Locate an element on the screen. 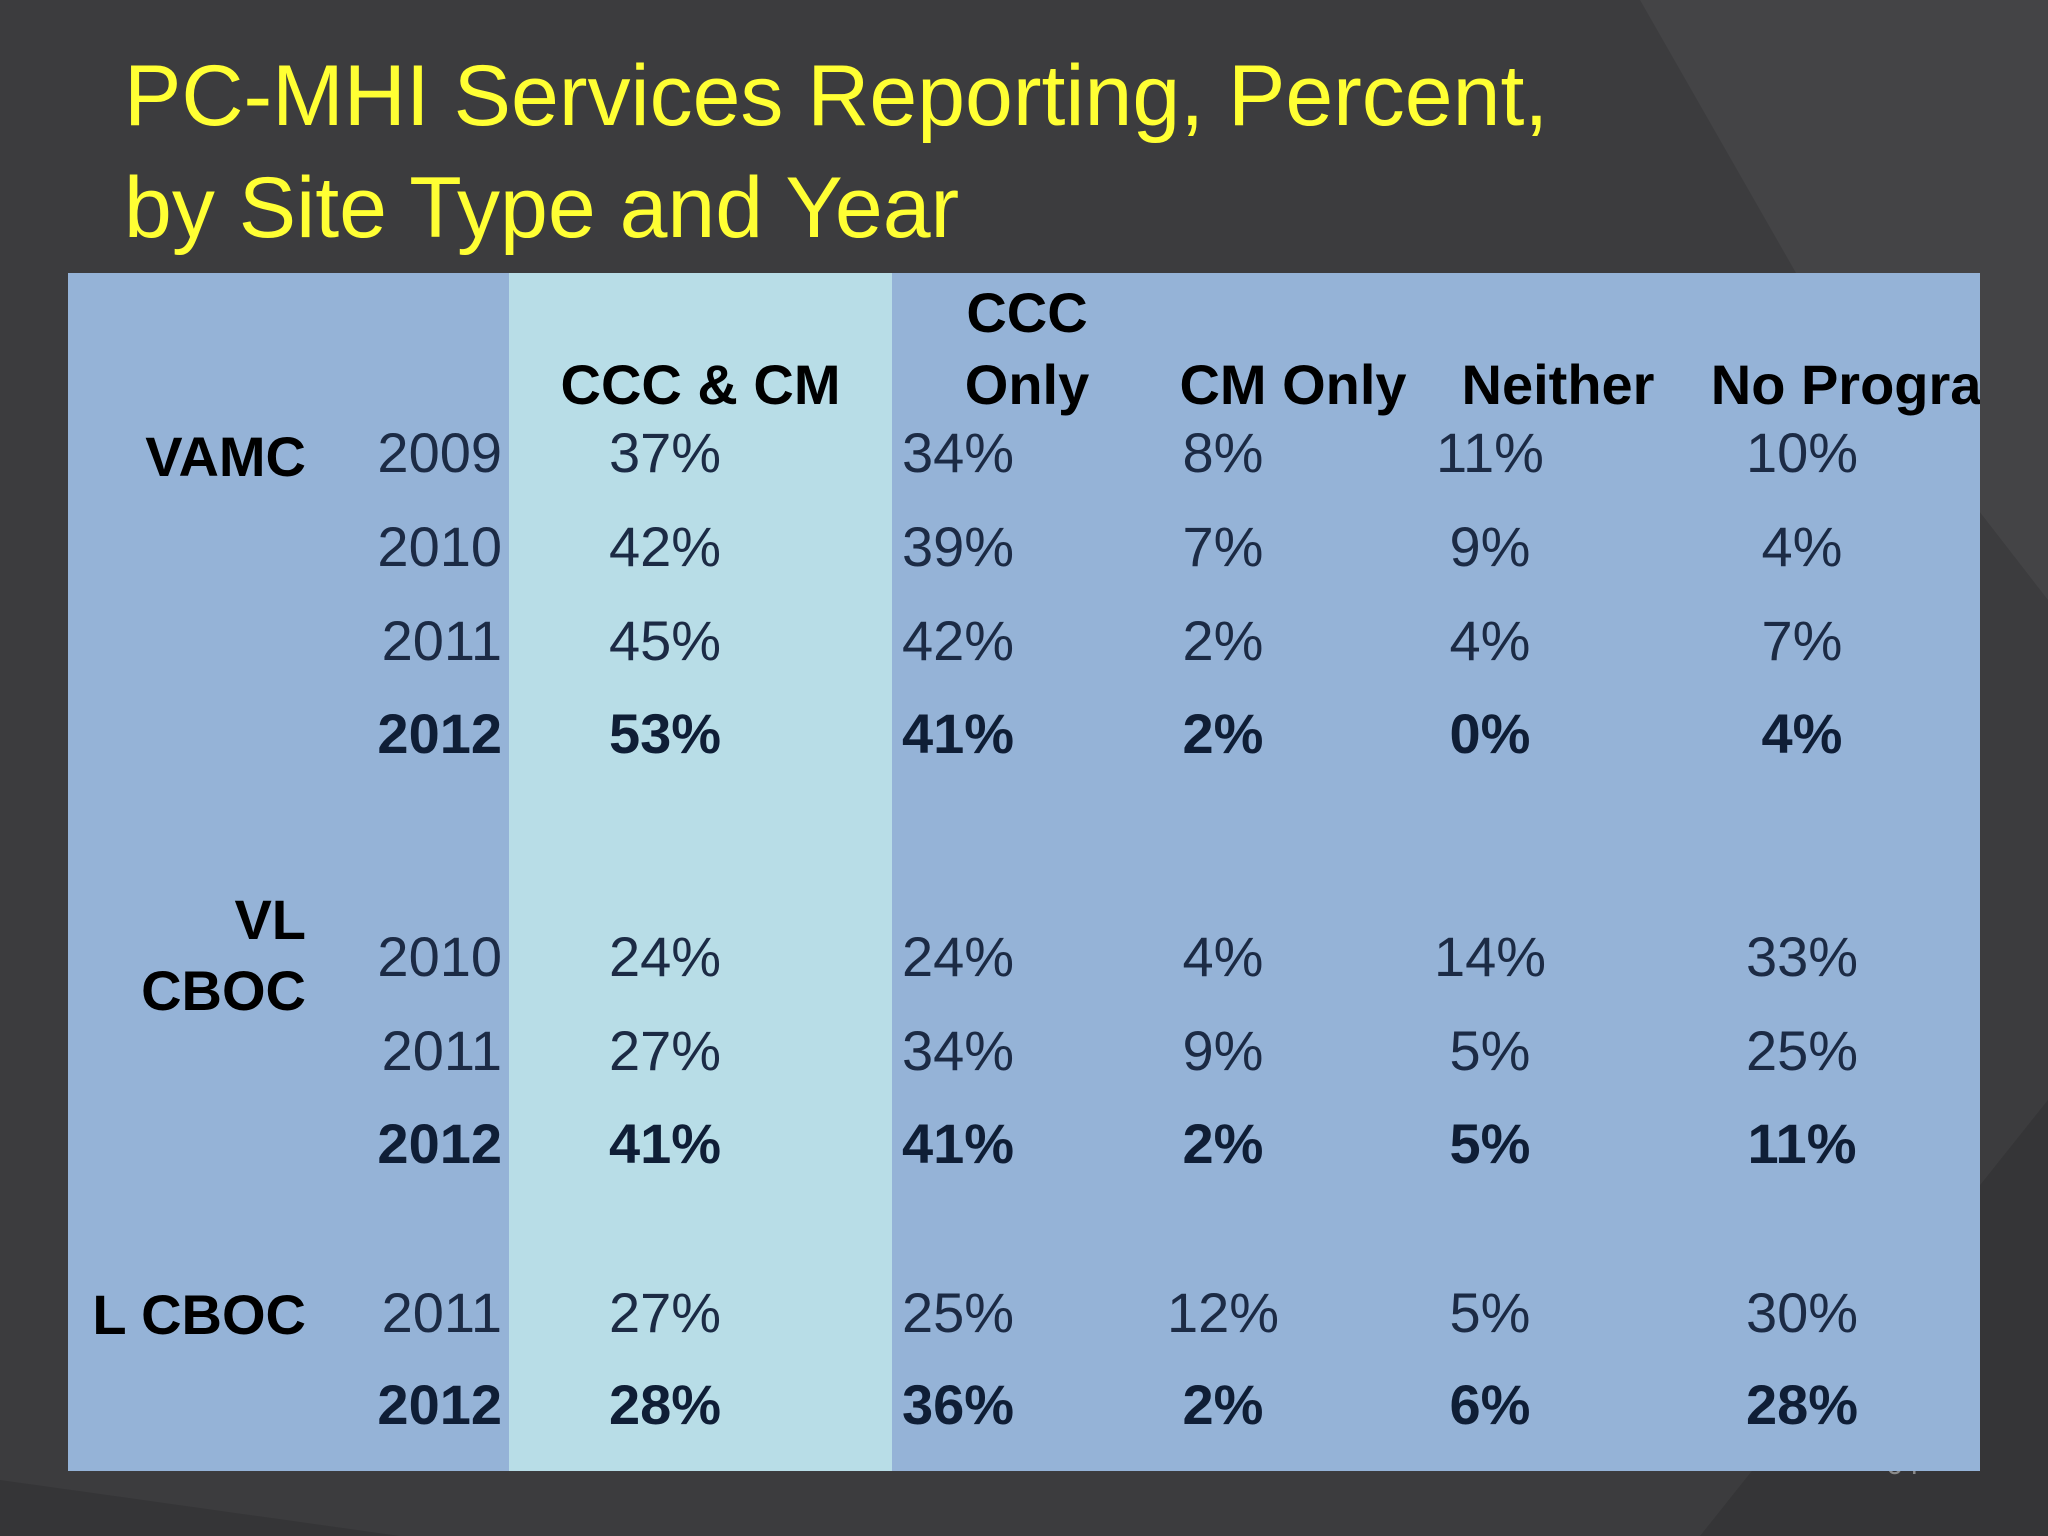 The width and height of the screenshot is (2048, 1536). header-ccc-cm: CCC & CM is located at coordinates (700, 384).